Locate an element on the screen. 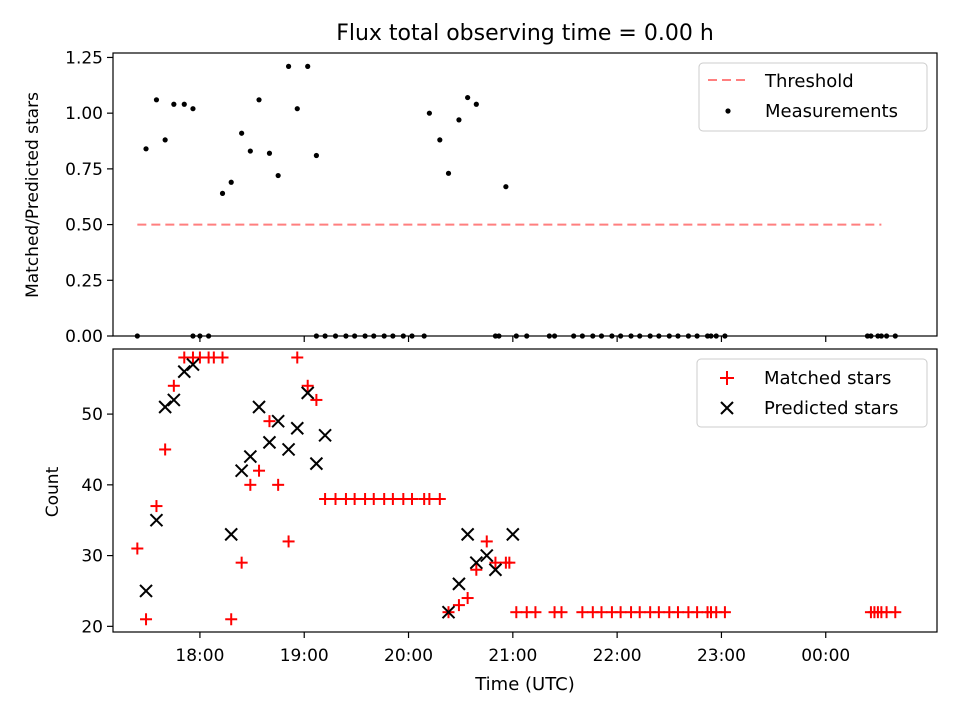 The width and height of the screenshot is (960, 720). count-x-tick-label: 00:00 is located at coordinates (825, 656).